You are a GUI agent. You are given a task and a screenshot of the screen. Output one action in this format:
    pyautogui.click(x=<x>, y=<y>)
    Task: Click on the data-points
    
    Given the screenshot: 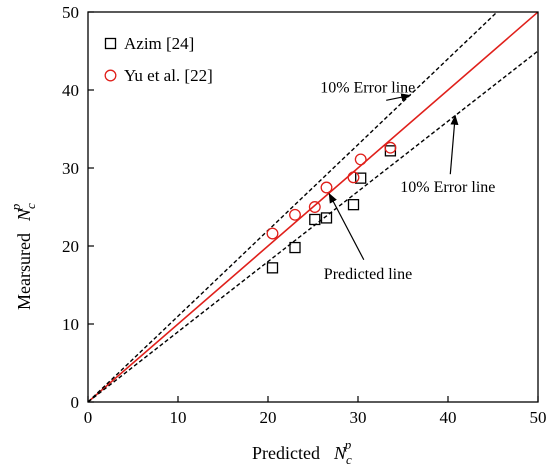 What is the action you would take?
    pyautogui.click(x=331, y=207)
    